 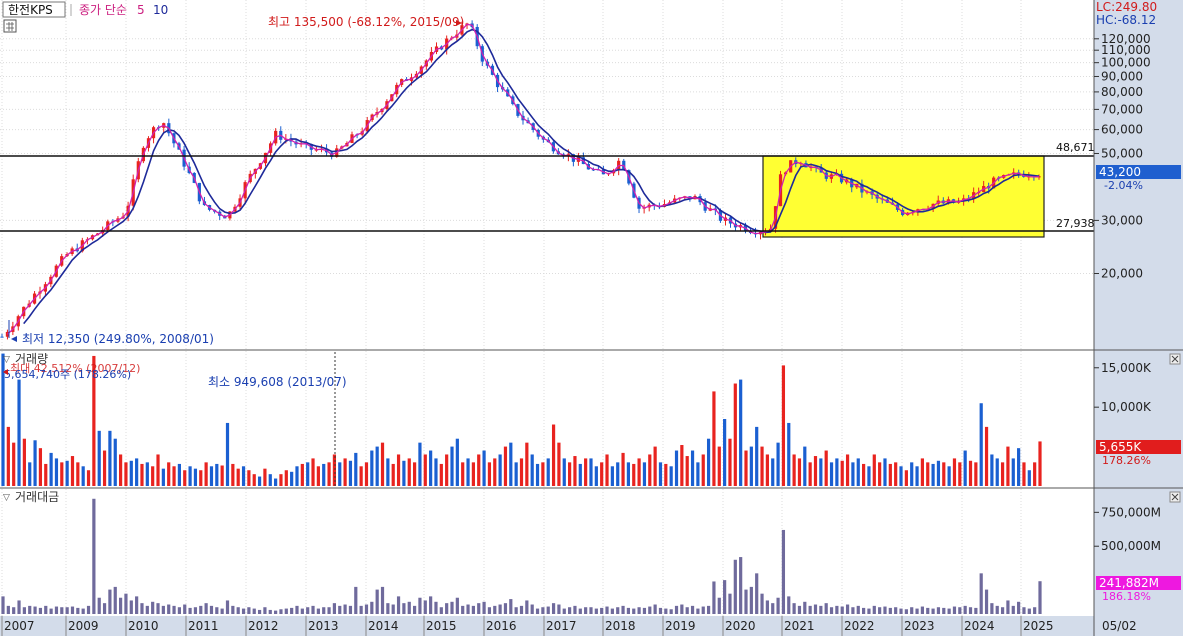 What do you see at coordinates (1131, 512) in the screenshot?
I see `amount-tick-label: 750,000M` at bounding box center [1131, 512].